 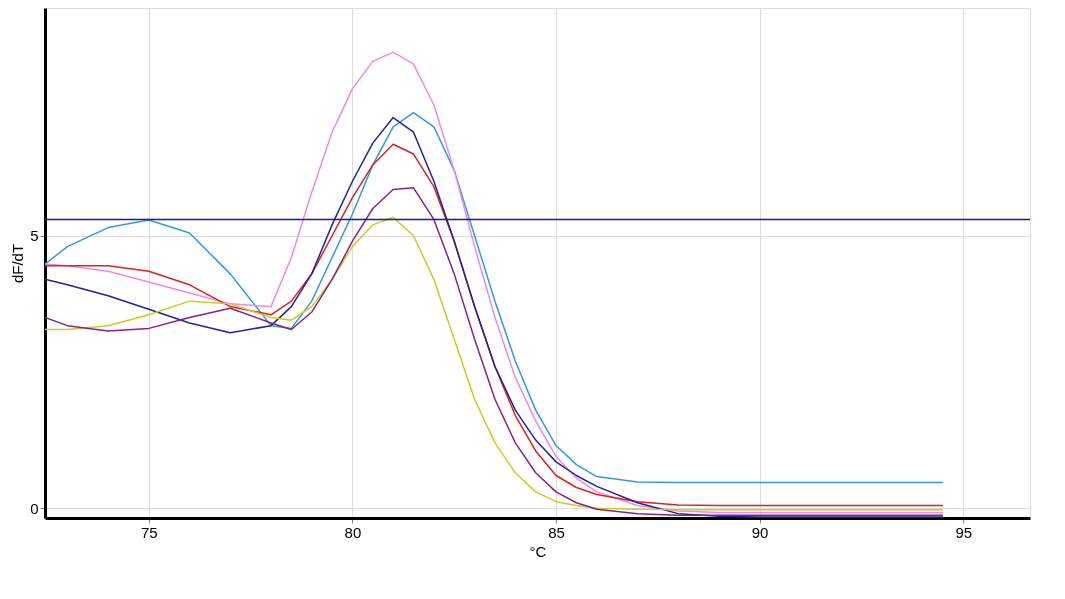 I want to click on y-tick-label: 0, so click(x=34, y=508).